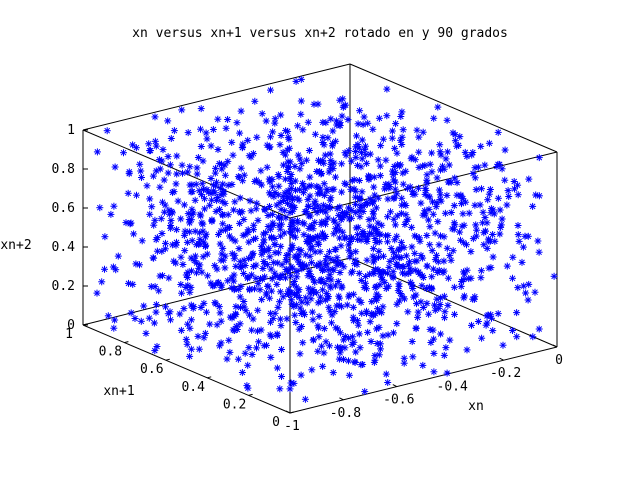 The width and height of the screenshot is (640, 480). Describe the element at coordinates (186, 369) in the screenshot. I see `y-axis-line` at that location.